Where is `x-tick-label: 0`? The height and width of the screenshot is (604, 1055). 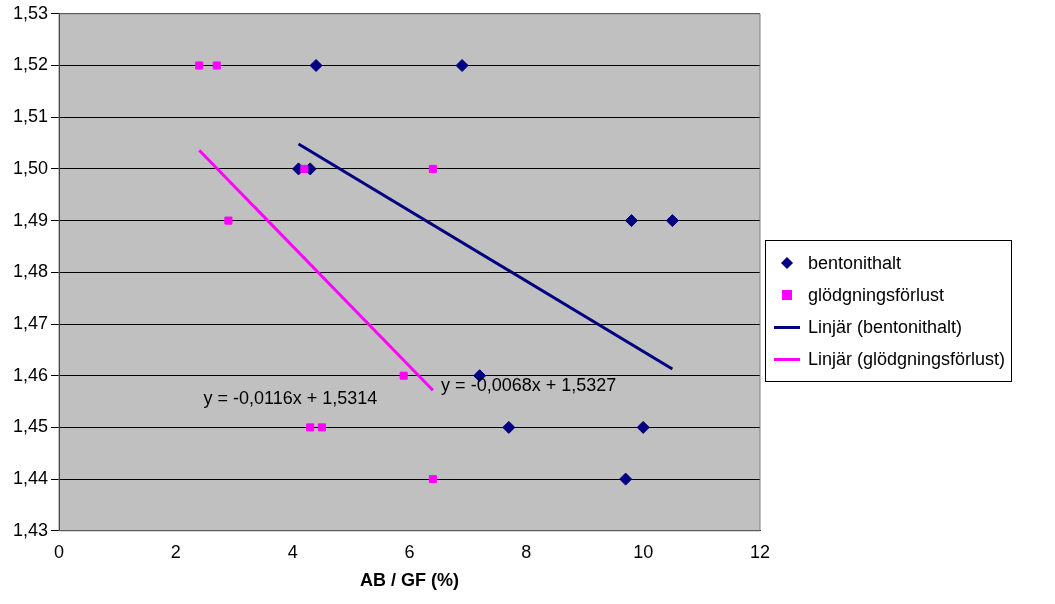
x-tick-label: 0 is located at coordinates (59, 551).